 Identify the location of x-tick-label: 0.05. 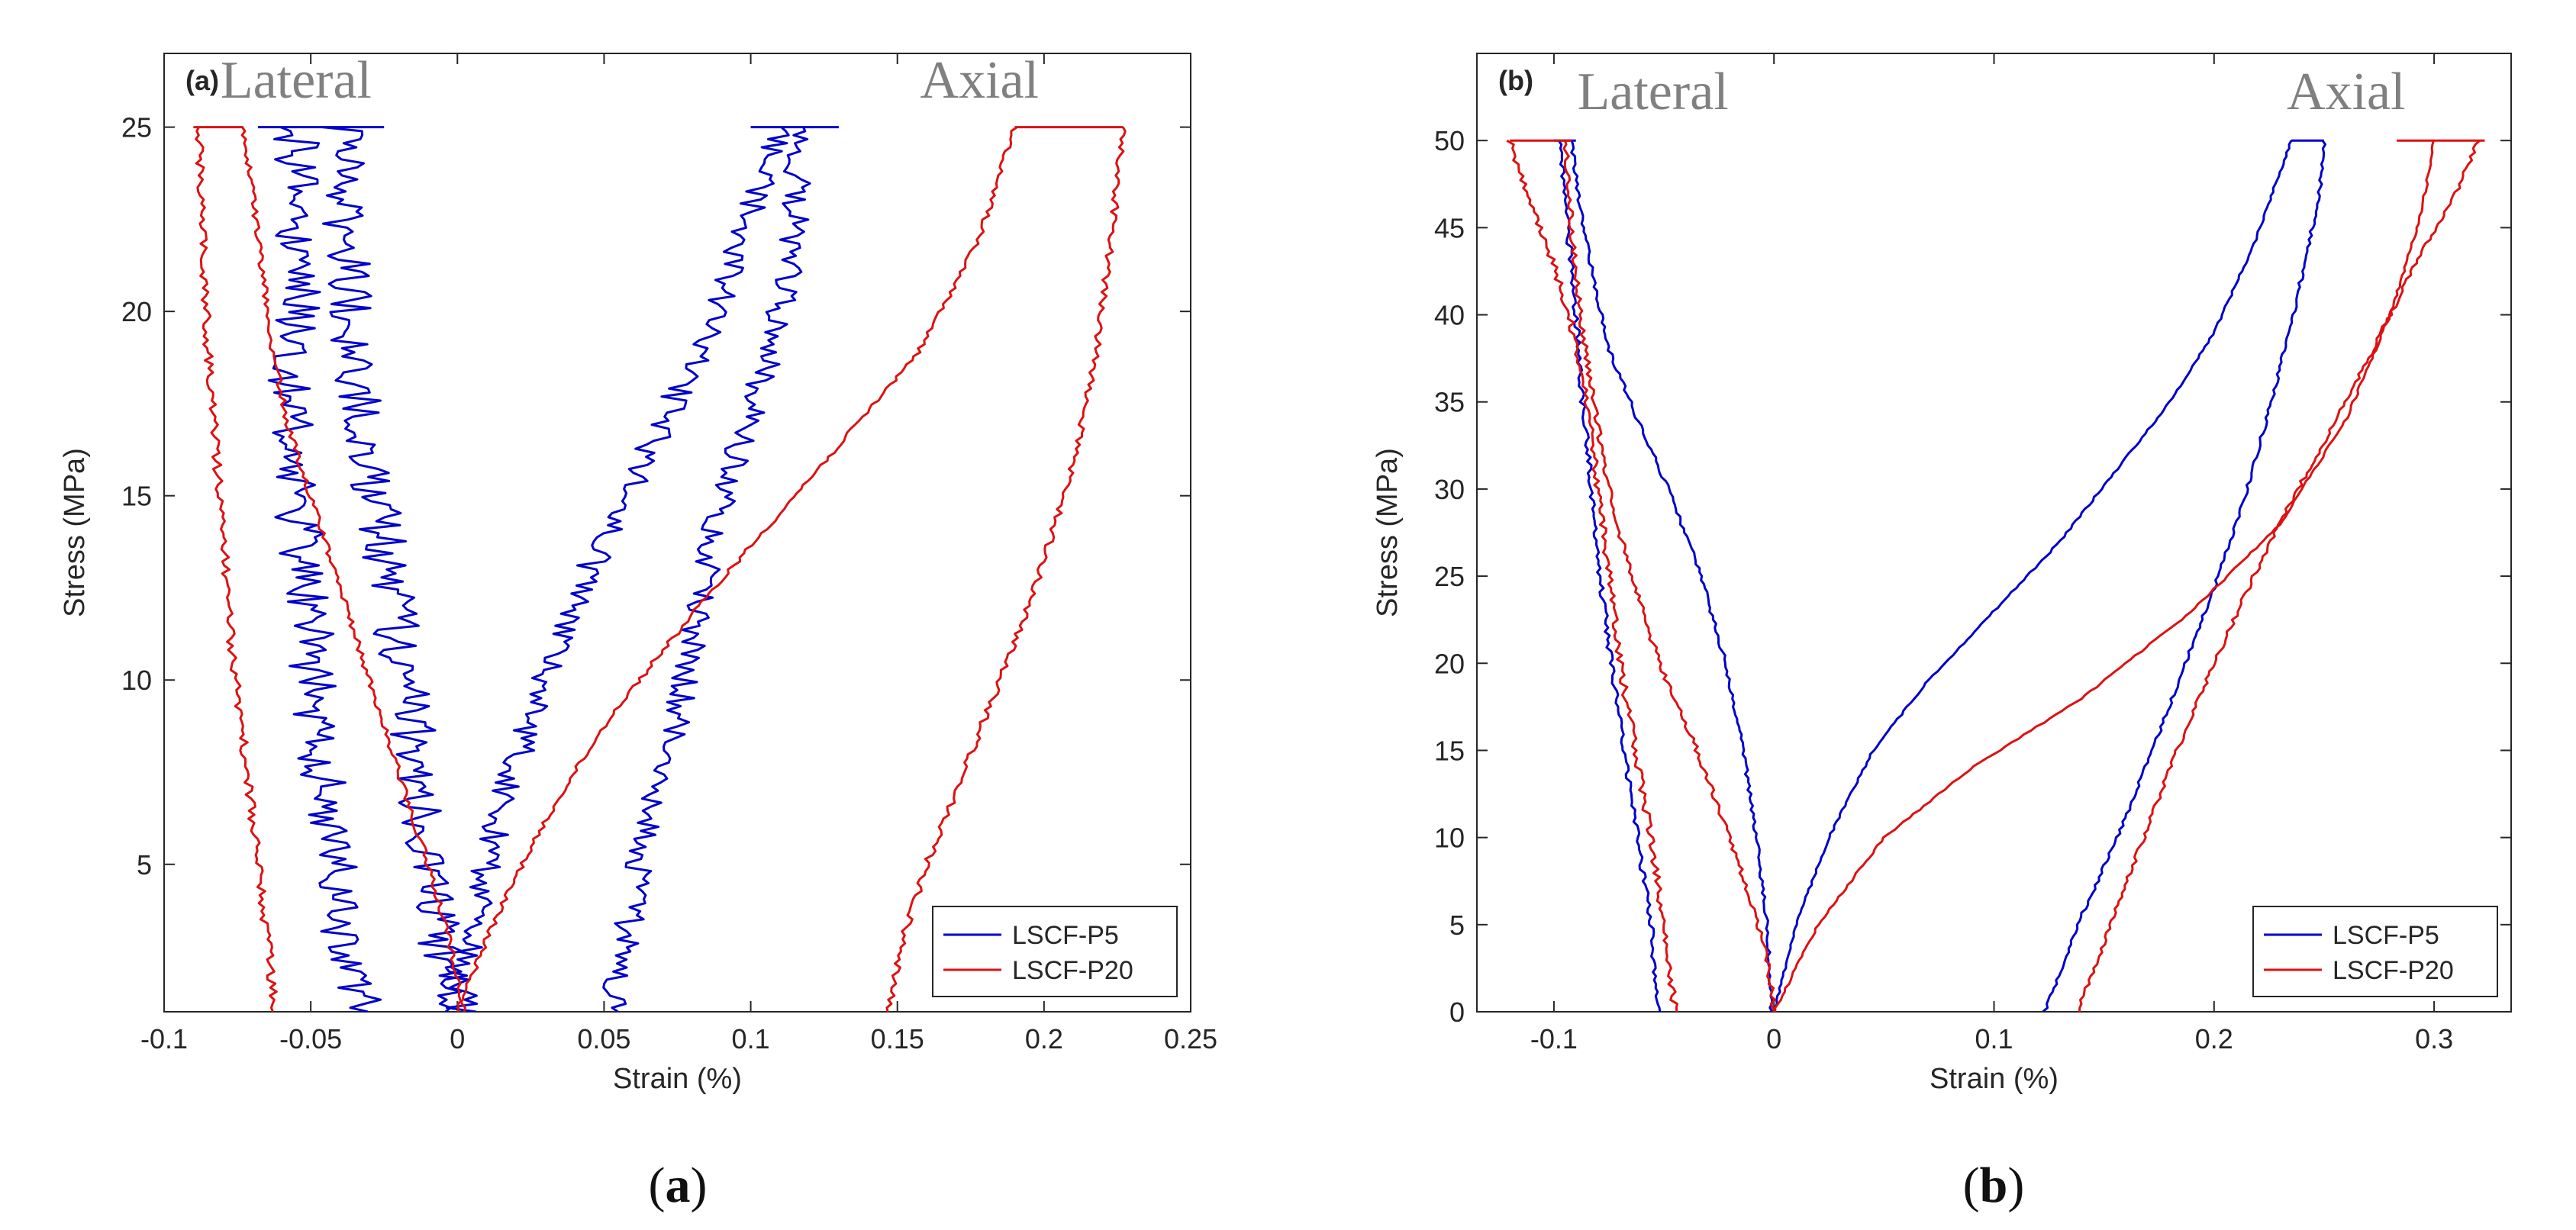
(604, 1039).